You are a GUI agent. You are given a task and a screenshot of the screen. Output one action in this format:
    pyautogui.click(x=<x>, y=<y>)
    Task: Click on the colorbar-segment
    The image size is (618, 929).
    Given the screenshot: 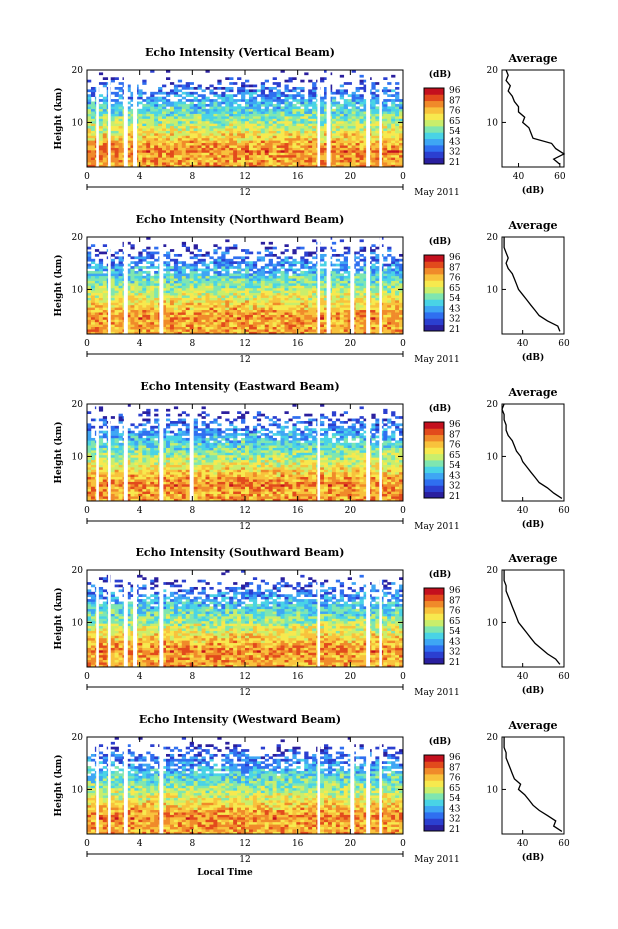 What is the action you would take?
    pyautogui.click(x=434, y=155)
    